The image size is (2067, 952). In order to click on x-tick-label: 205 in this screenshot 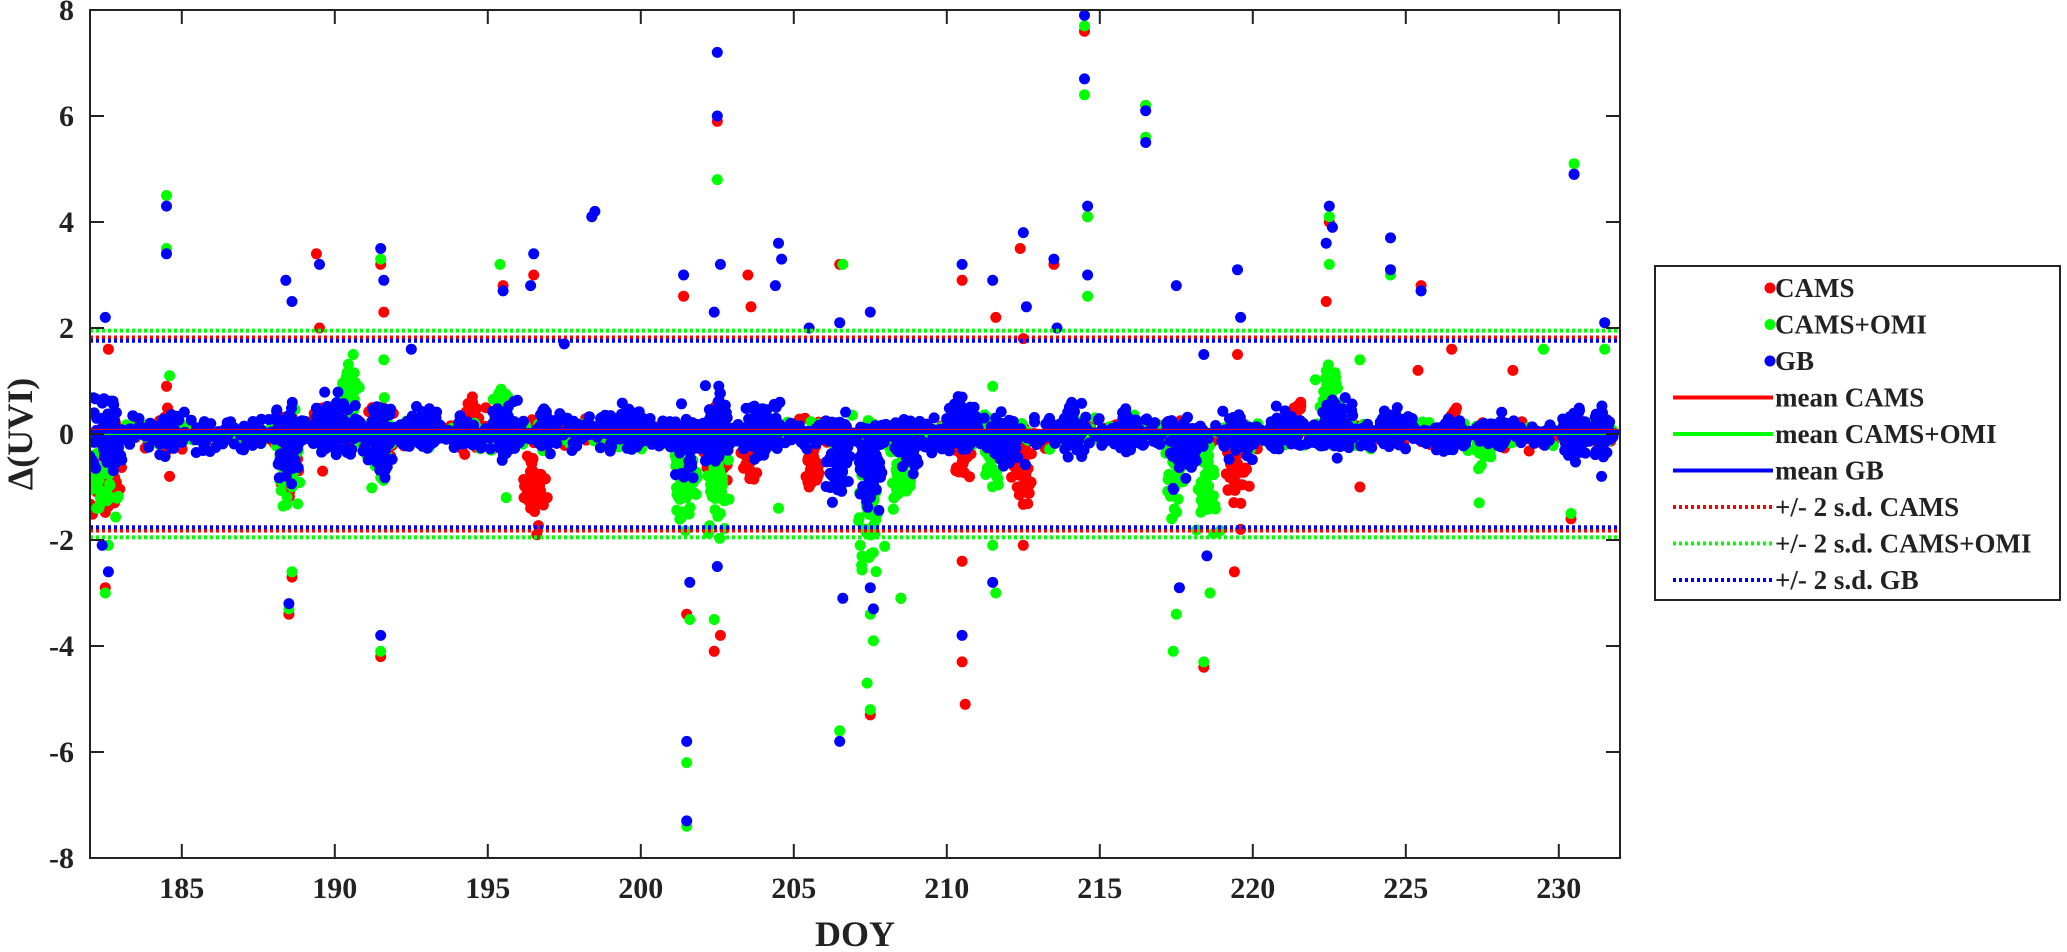, I will do `click(793, 888)`.